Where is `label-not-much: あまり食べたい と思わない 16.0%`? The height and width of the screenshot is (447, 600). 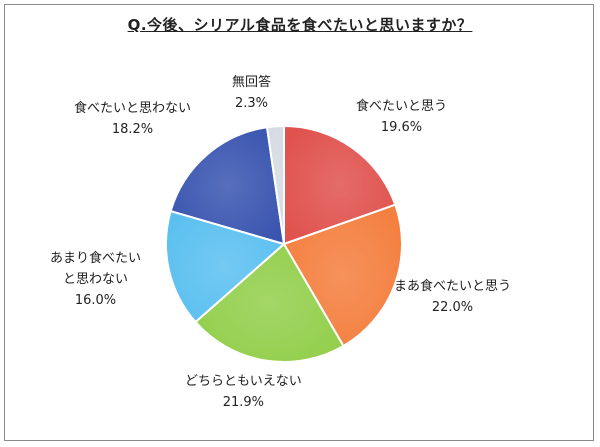 label-not-much: あまり食べたい と思わない 16.0% is located at coordinates (96, 279).